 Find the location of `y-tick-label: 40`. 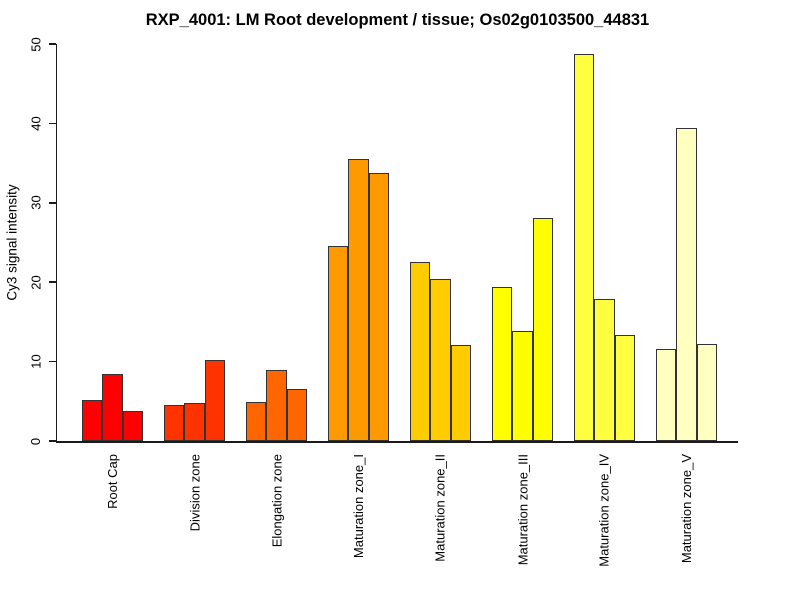

y-tick-label: 40 is located at coordinates (36, 123).